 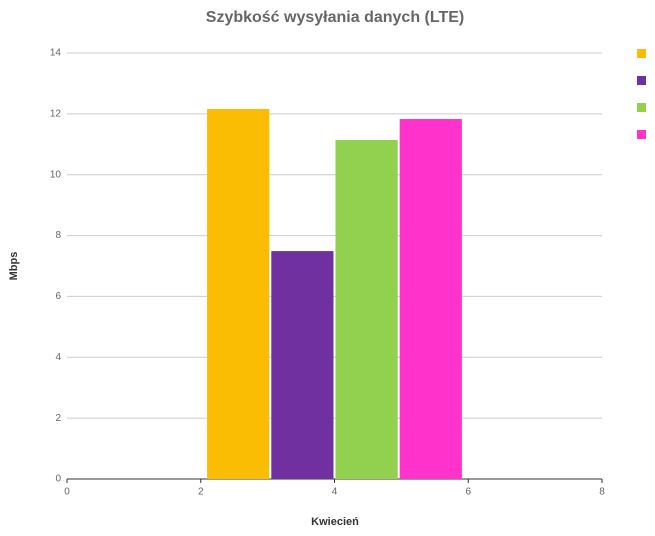 I want to click on y-axis-title: Mbps, so click(x=14, y=266).